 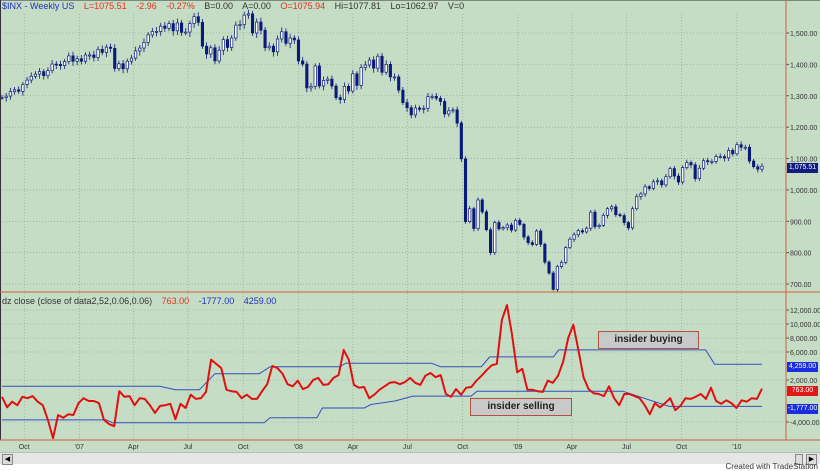 What do you see at coordinates (357, 6) in the screenshot?
I see `high-price: Hi=1077.81` at bounding box center [357, 6].